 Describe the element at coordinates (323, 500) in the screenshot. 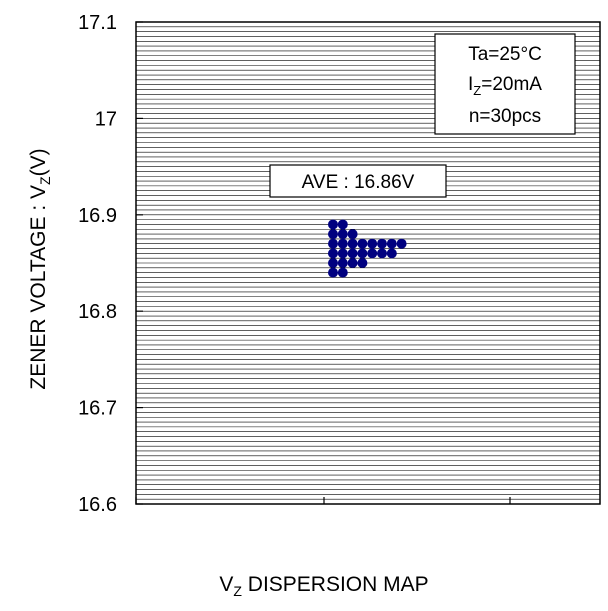

I see `x-axis-ticks` at that location.